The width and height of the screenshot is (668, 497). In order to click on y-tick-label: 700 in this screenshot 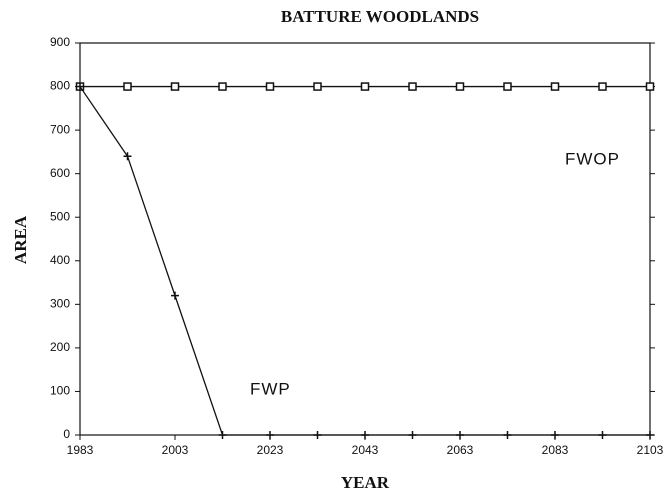, I will do `click(60, 129)`.